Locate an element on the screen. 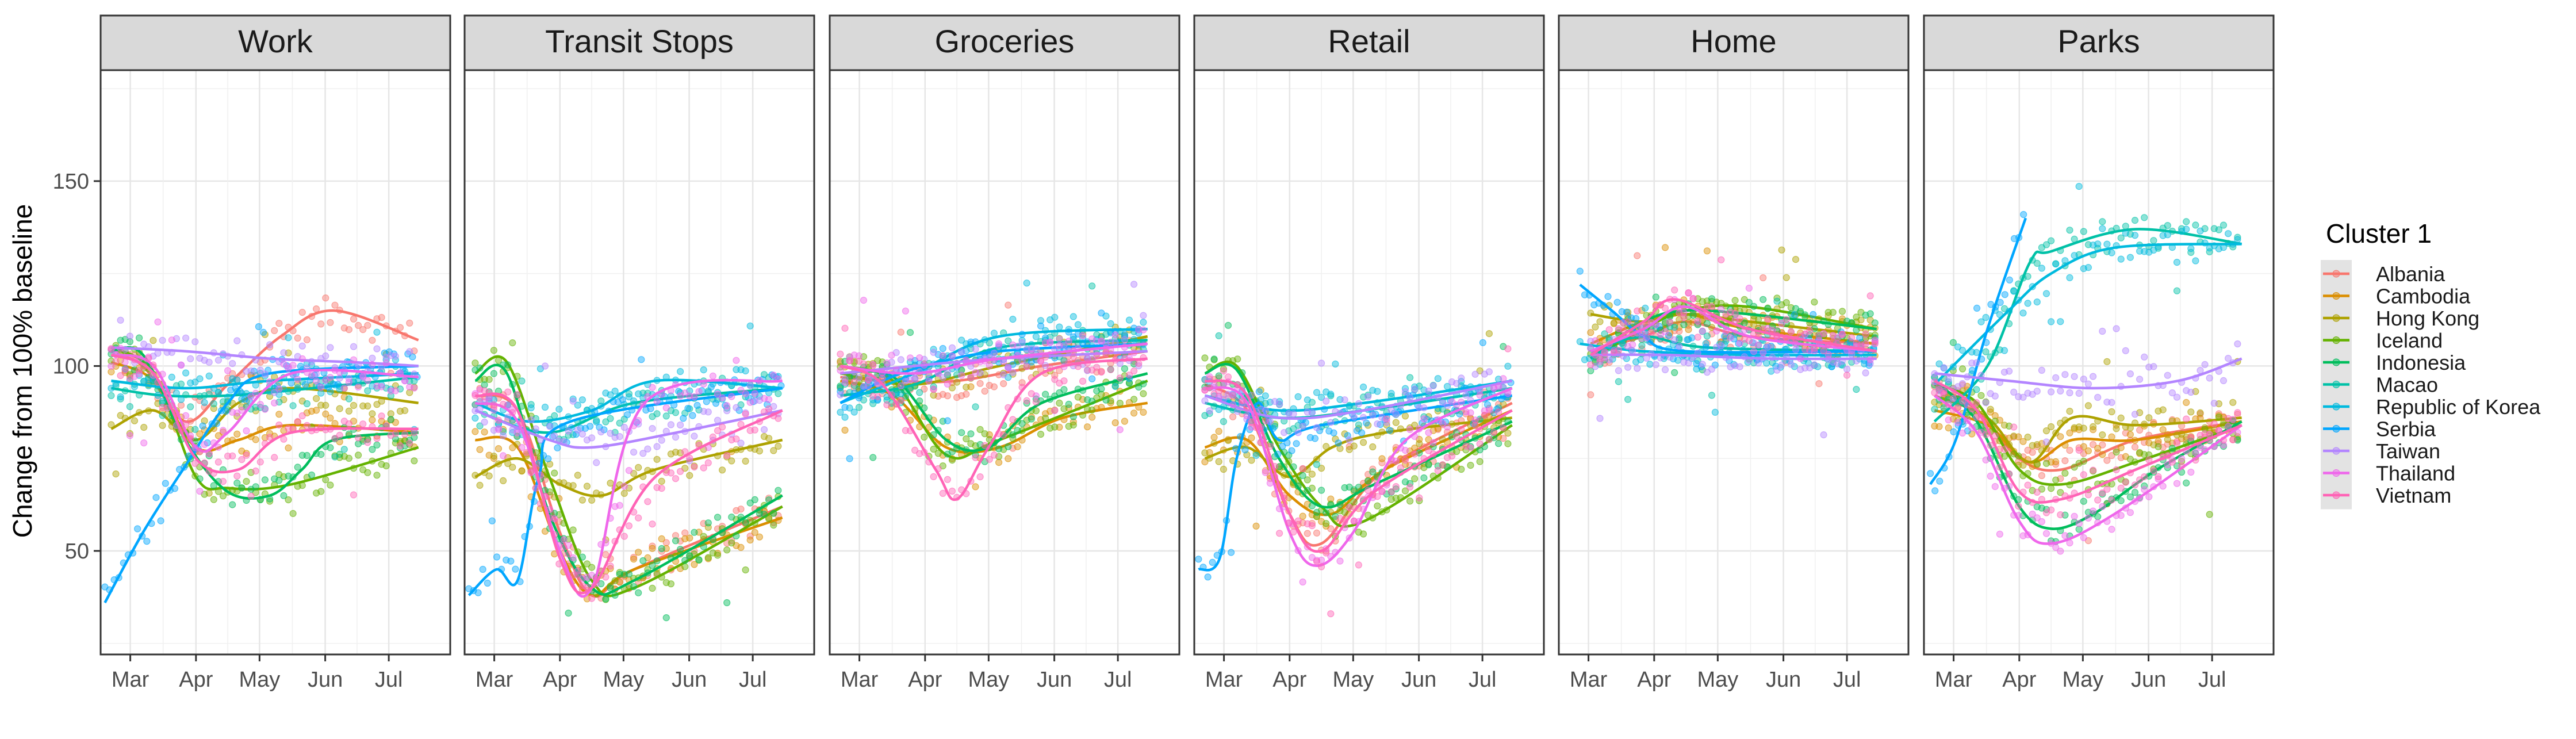 Image resolution: width=2576 pixels, height=739 pixels. x-tick-label: Mar is located at coordinates (1224, 680).